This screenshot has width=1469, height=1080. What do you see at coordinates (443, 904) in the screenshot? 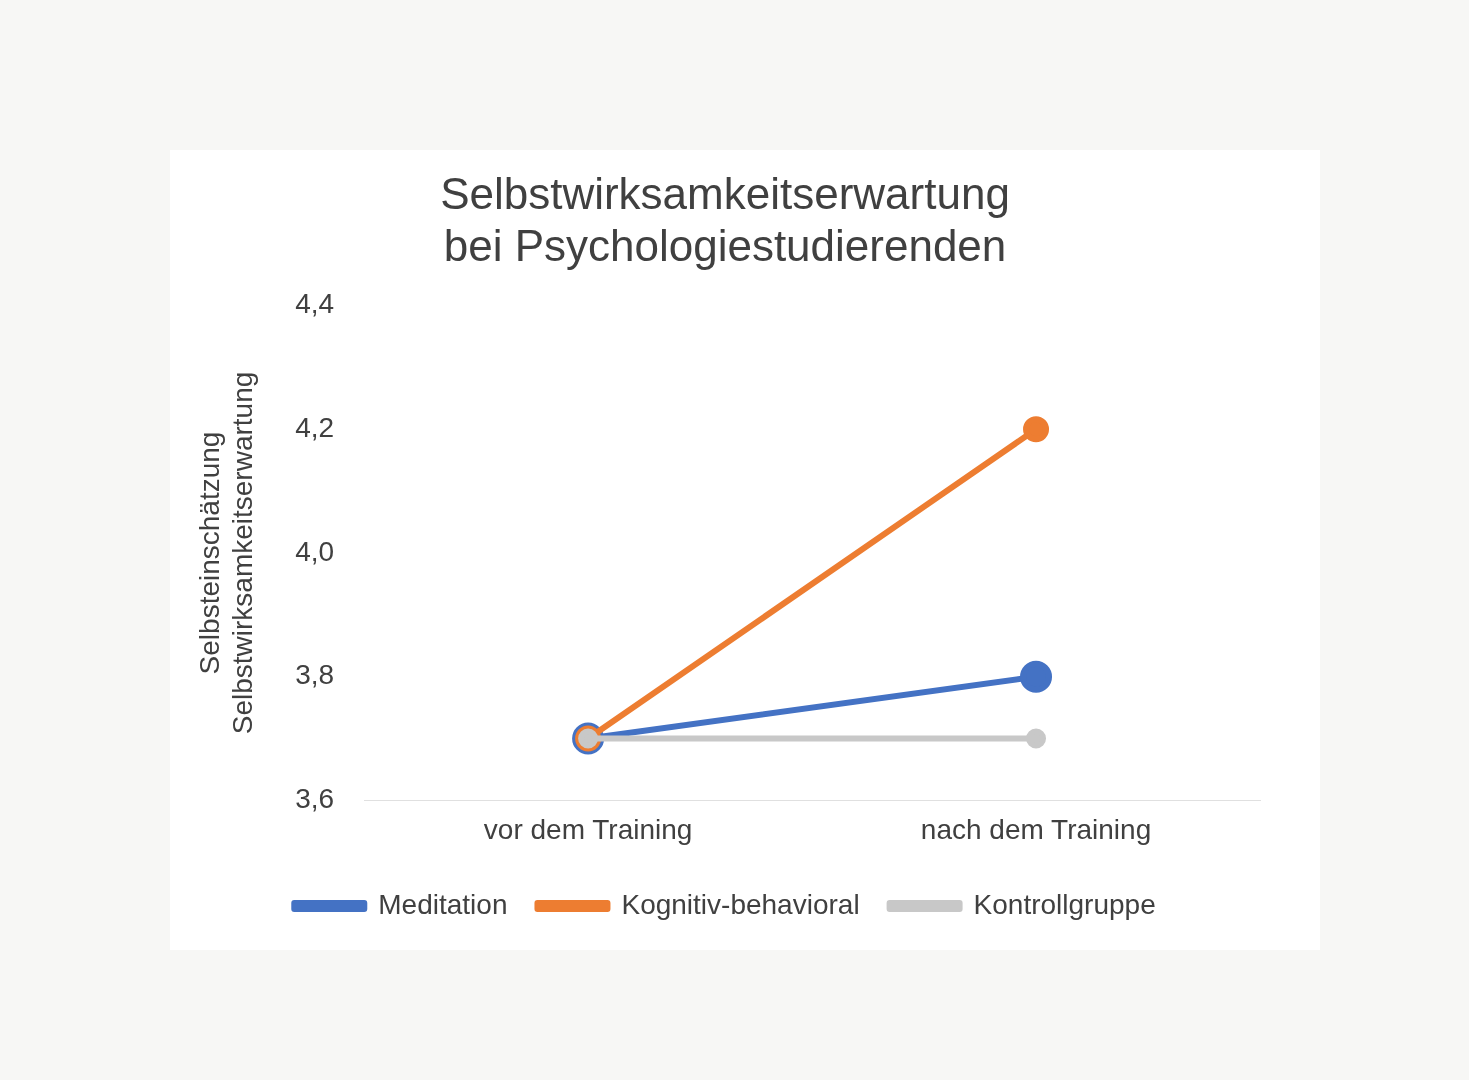
I see `legend-label: Meditation` at bounding box center [443, 904].